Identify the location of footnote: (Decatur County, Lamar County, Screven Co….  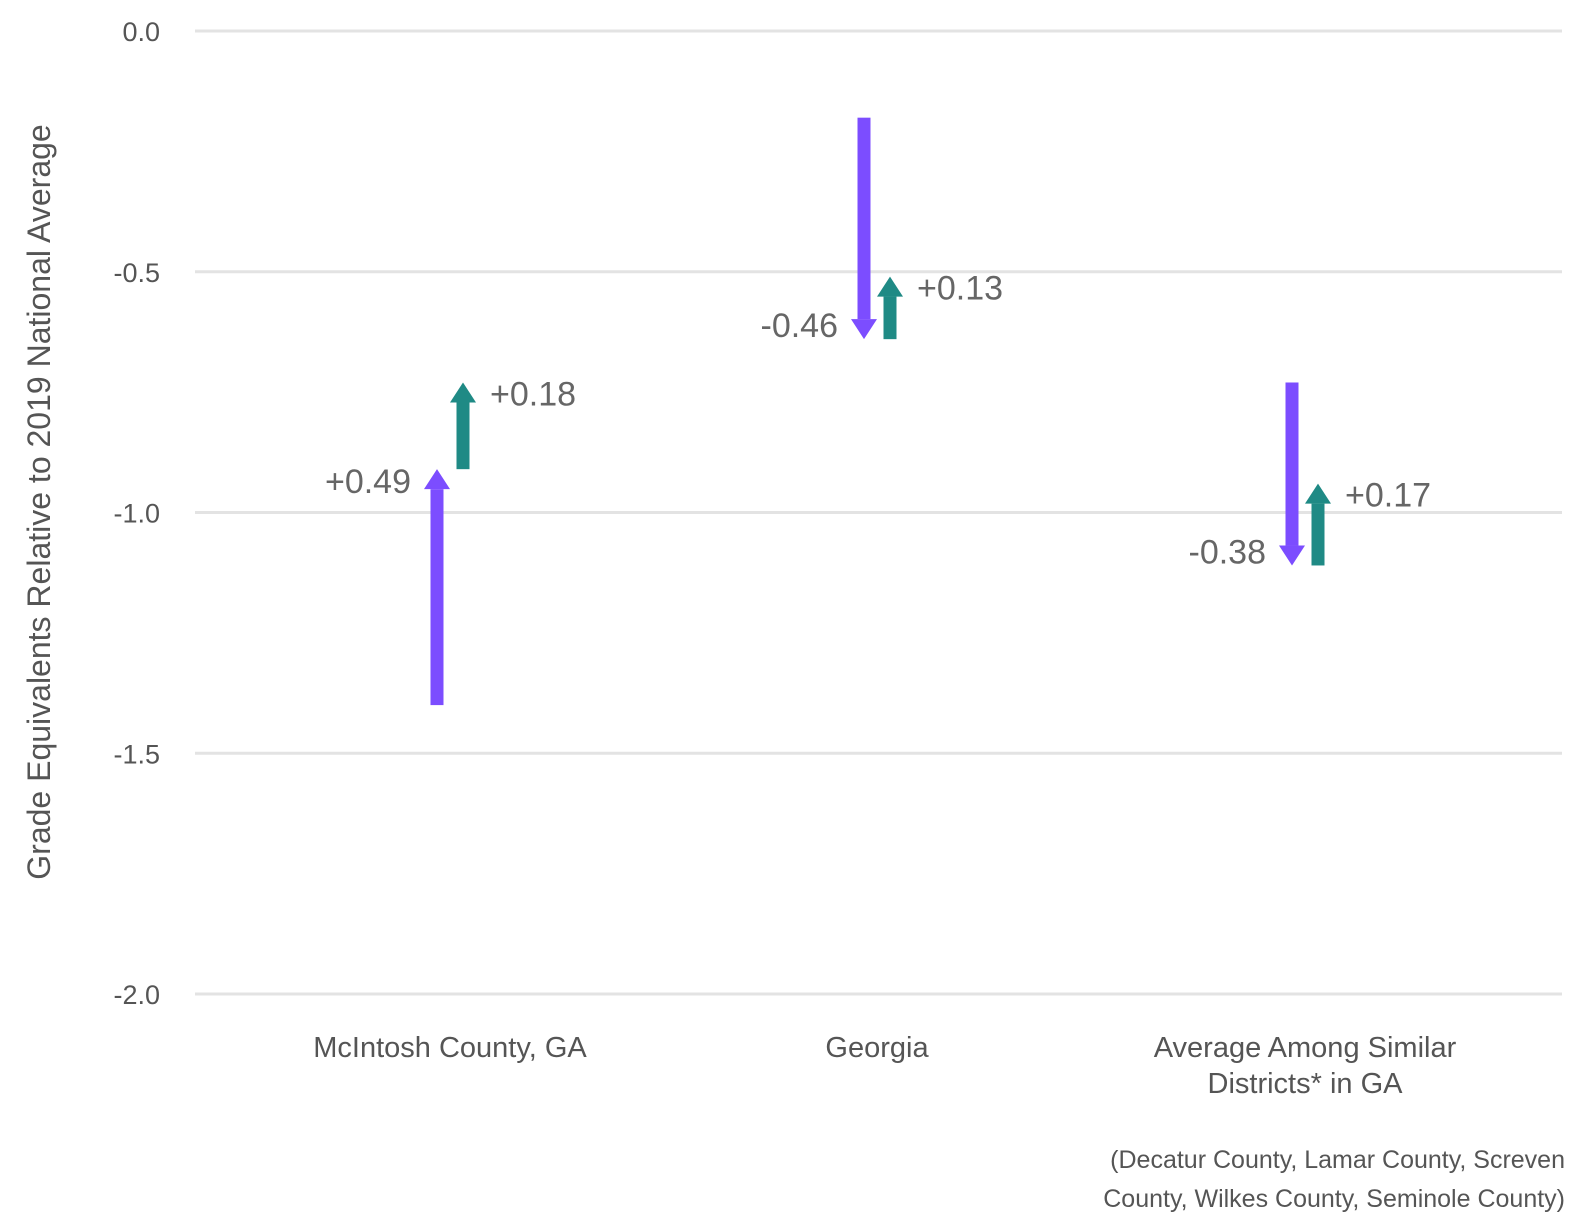
(1334, 1179).